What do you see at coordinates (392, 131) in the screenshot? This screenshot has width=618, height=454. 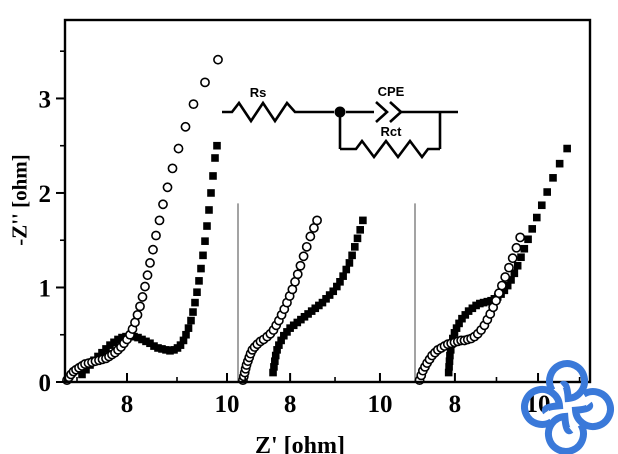 I see `rct-label: Rct` at bounding box center [392, 131].